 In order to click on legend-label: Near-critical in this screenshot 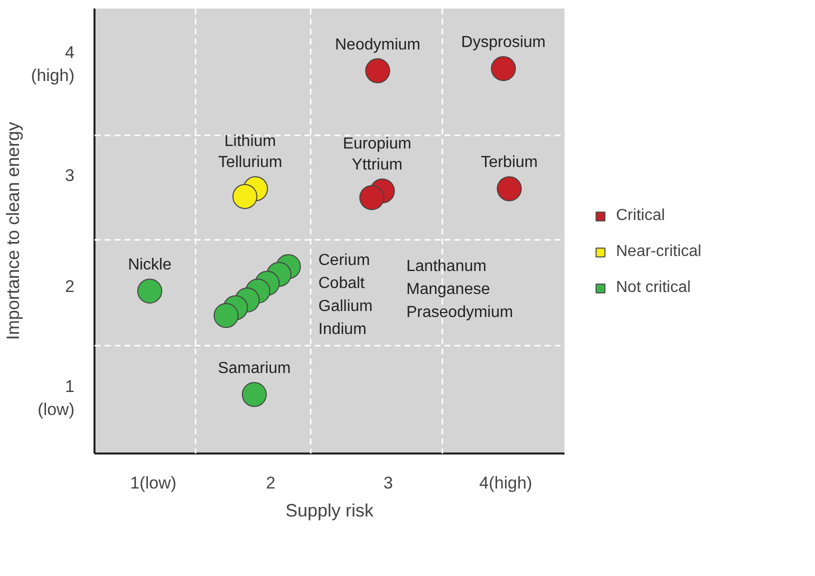, I will do `click(659, 251)`.